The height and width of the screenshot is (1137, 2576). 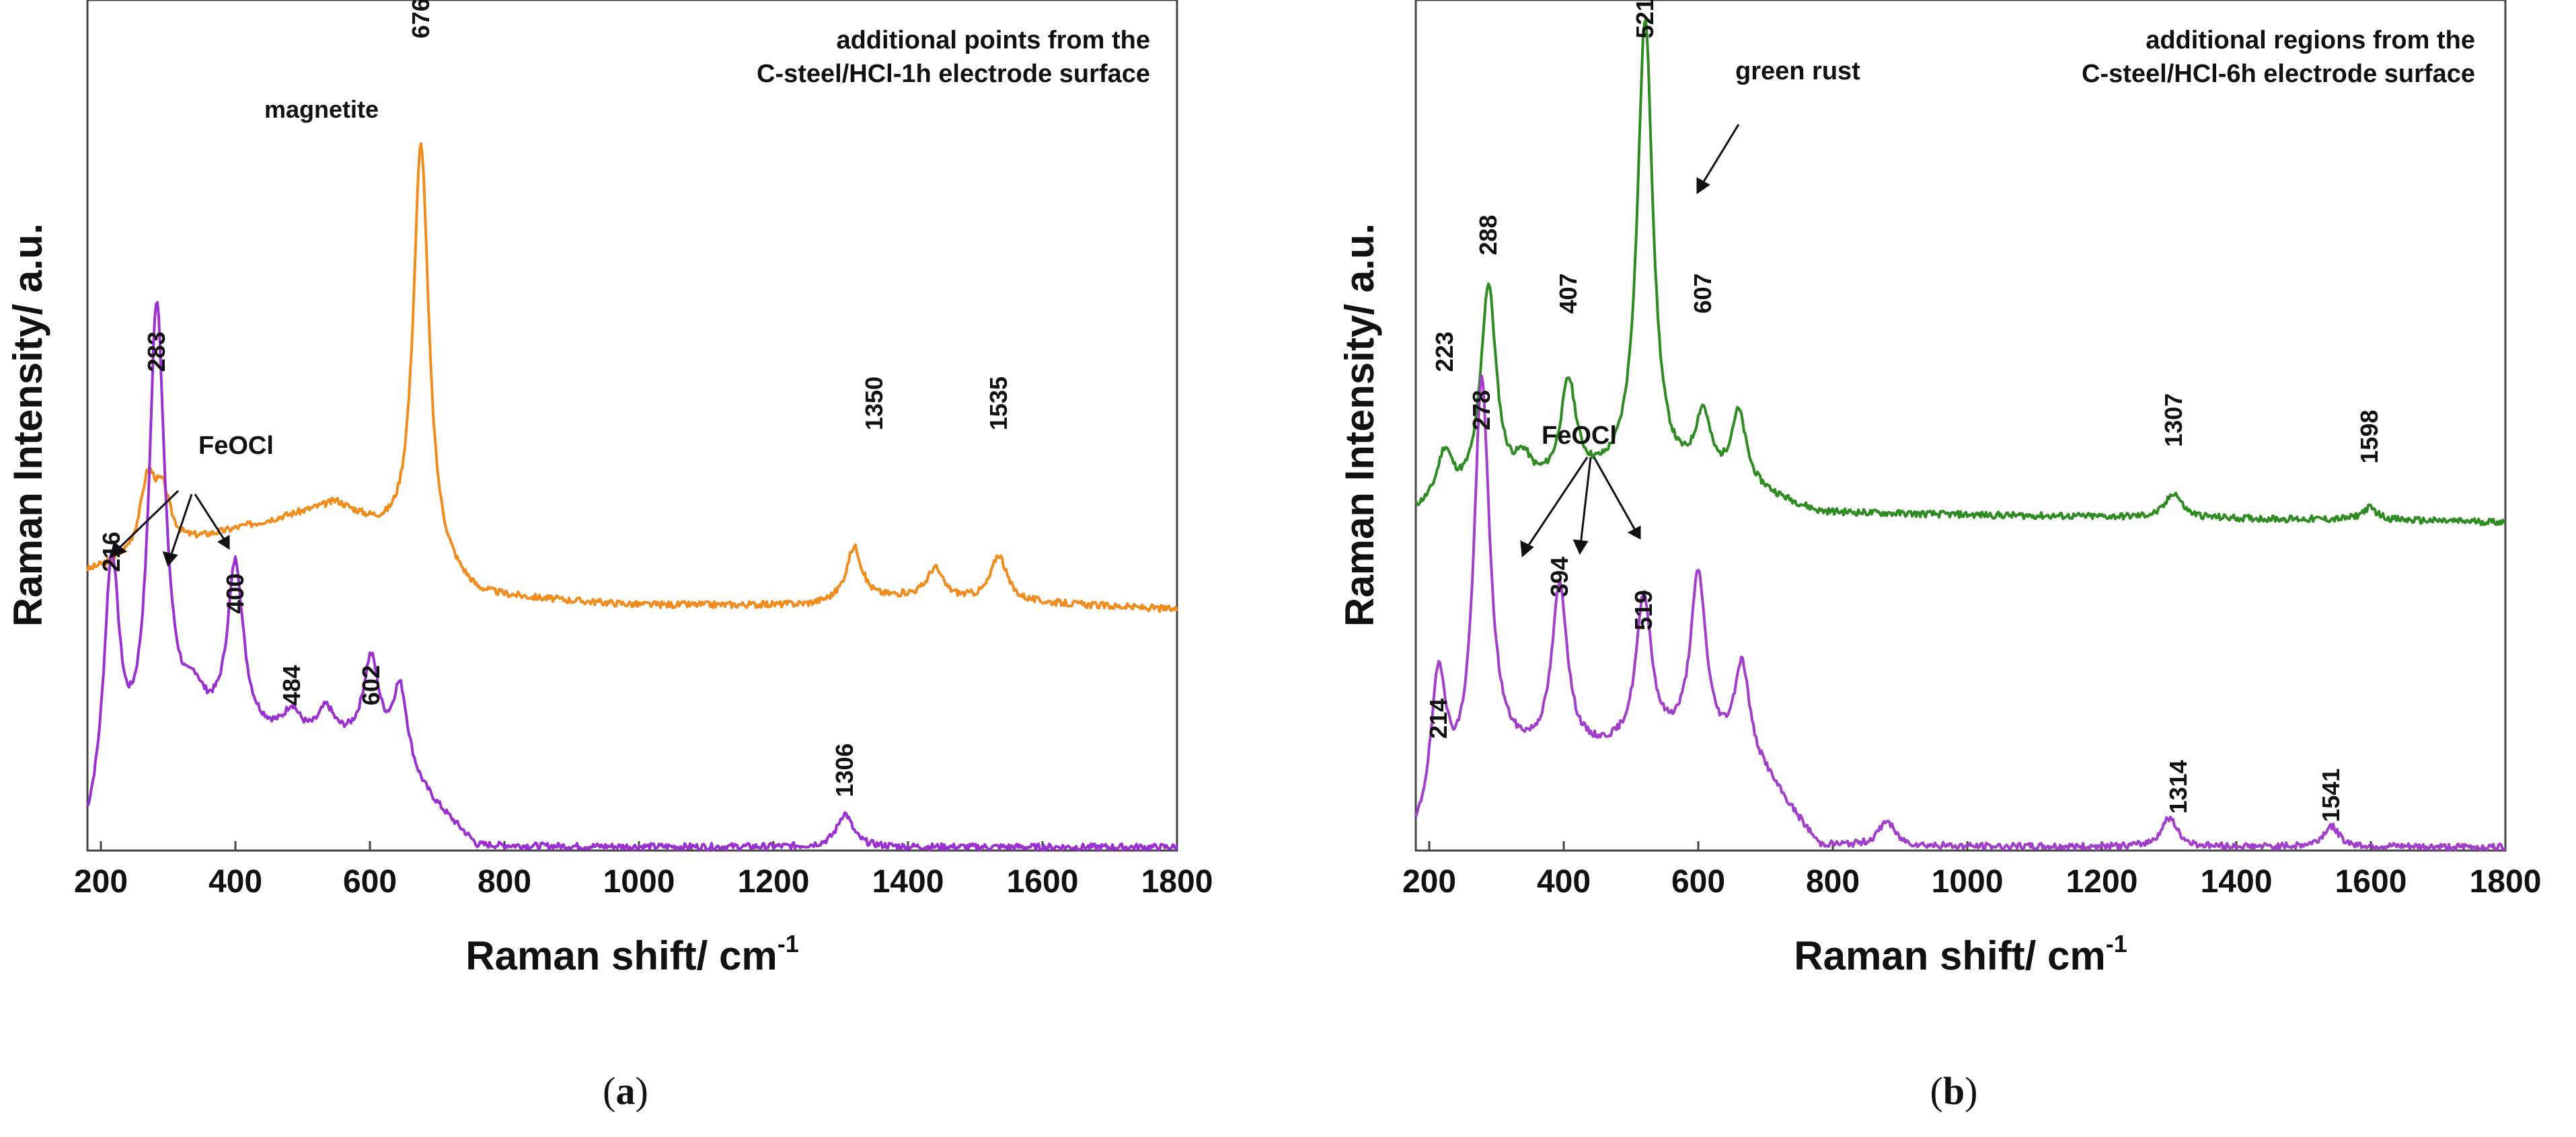 I want to click on peak-label-1314: 1314, so click(x=2178, y=787).